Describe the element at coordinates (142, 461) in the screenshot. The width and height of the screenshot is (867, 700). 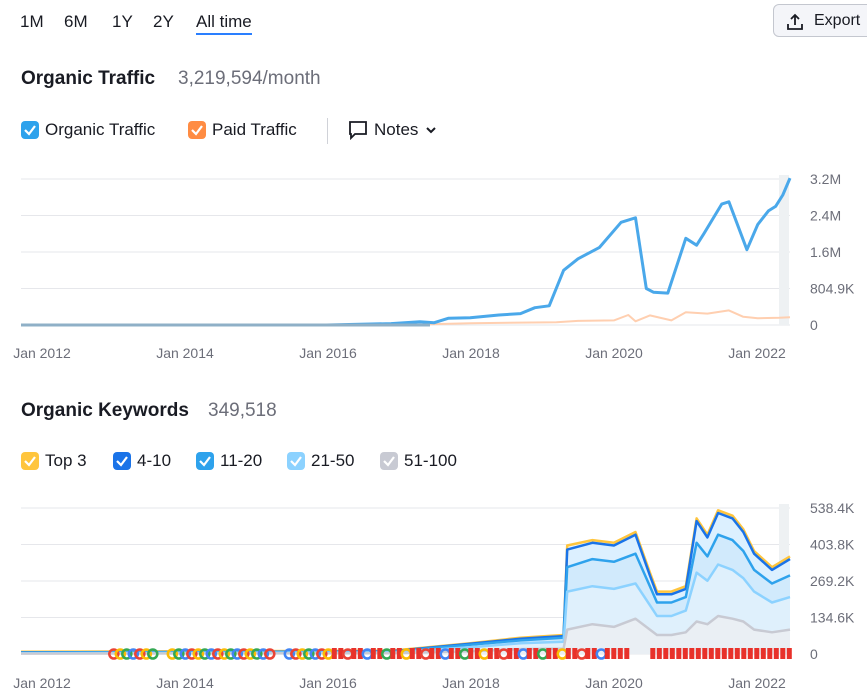
I see `legend-4-10: 4-10` at that location.